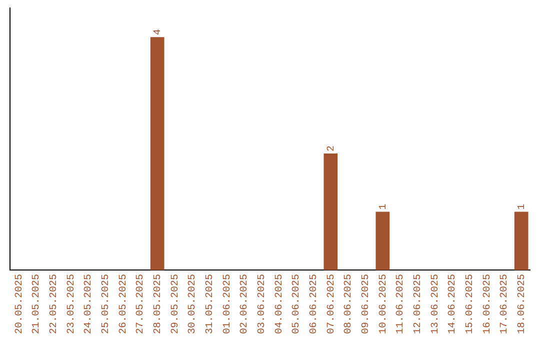 This screenshot has width=540, height=340. Describe the element at coordinates (210, 304) in the screenshot. I see `x-tick-label: 31.05.2025` at that location.